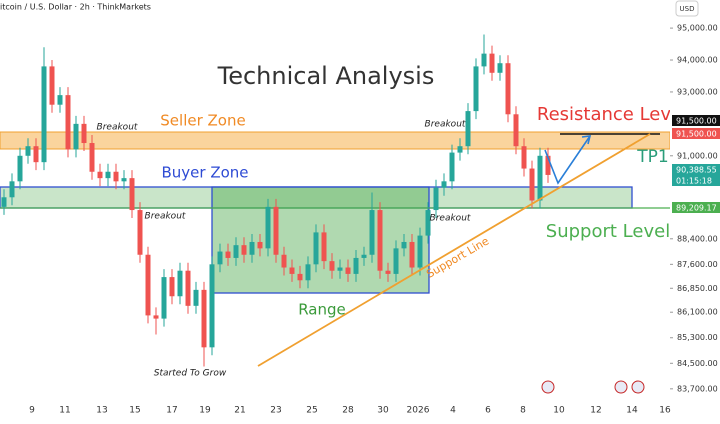  I want to click on y-tick-label: 87,600.00, so click(697, 264).